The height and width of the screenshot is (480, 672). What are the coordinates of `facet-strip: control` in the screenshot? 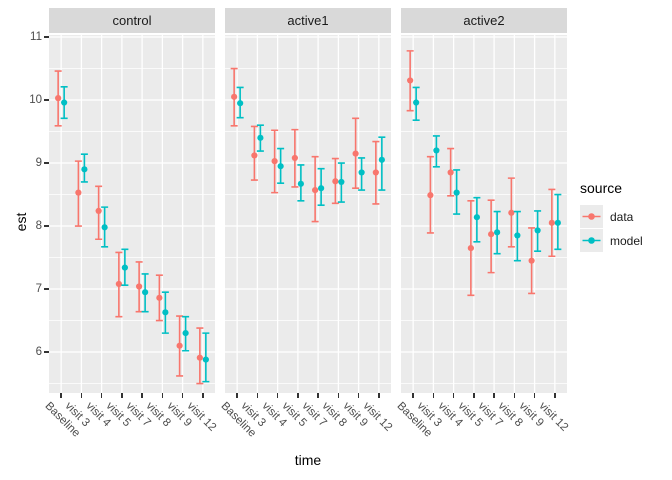 It's located at (132, 20).